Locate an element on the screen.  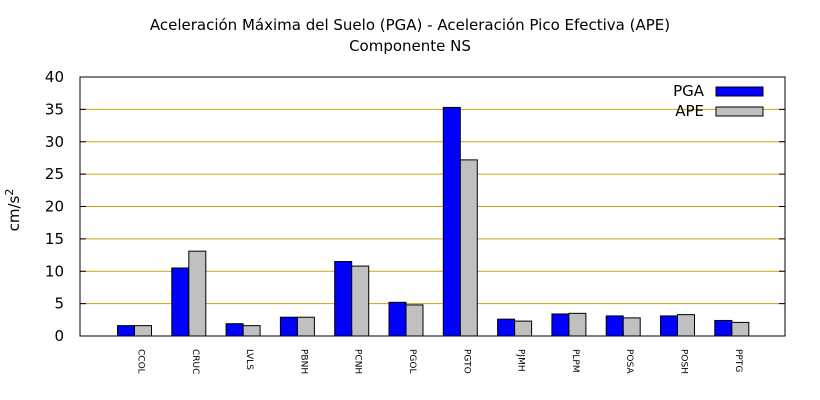
x-tick-label: PGOL is located at coordinates (412, 361).